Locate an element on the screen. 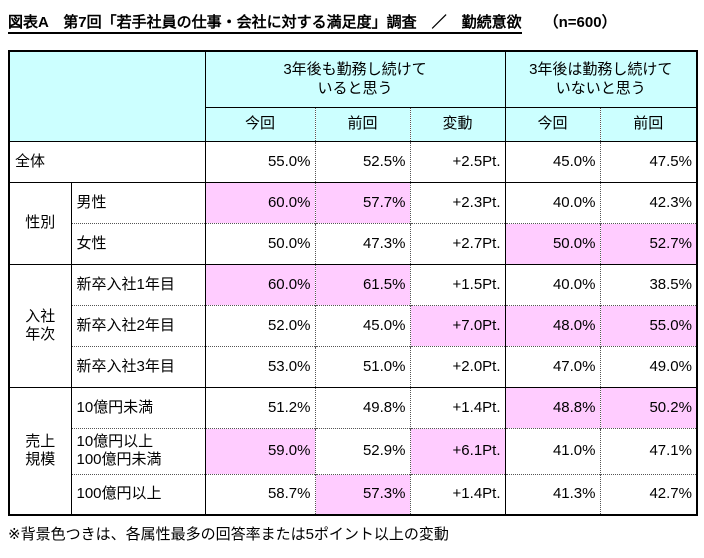  value-cell: 57.3% is located at coordinates (362, 494).